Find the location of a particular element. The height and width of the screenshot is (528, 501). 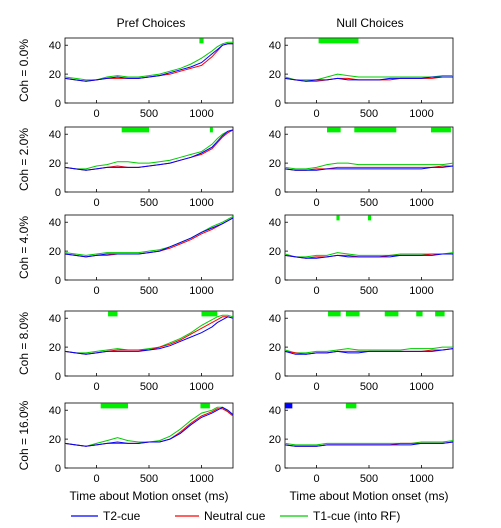

panel-r4-c1: 0 20 40 0 500 1000 is located at coordinates (361, 443).